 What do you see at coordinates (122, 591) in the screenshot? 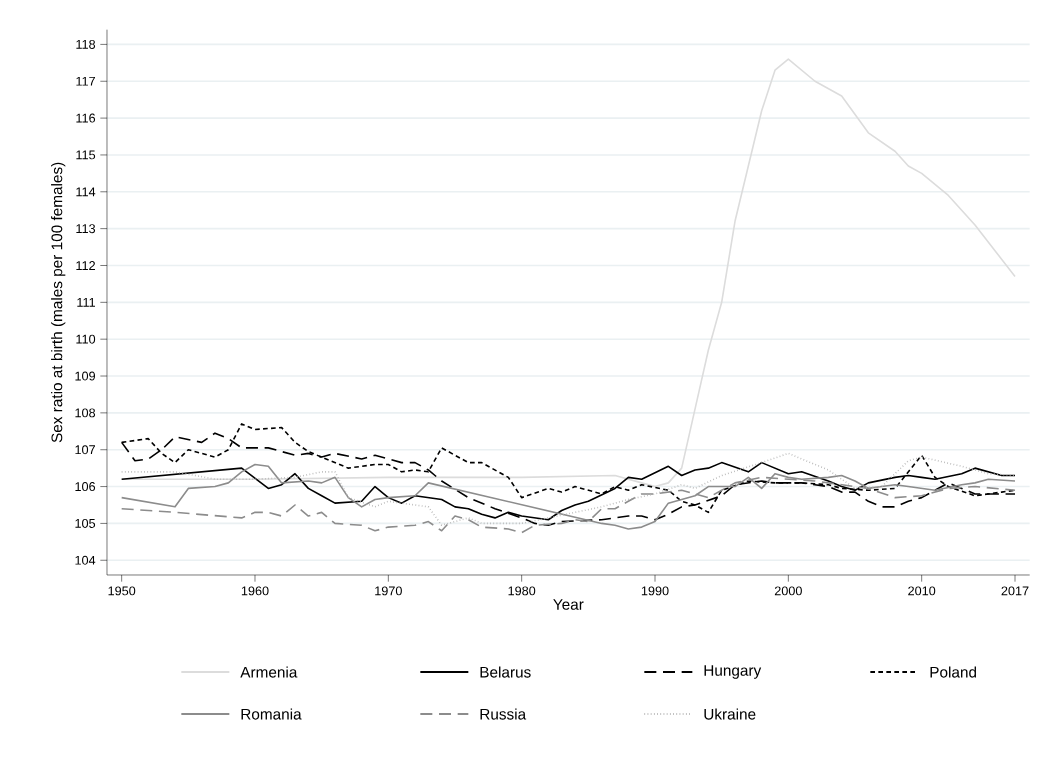
I see `x-tick-label: 1950` at bounding box center [122, 591].